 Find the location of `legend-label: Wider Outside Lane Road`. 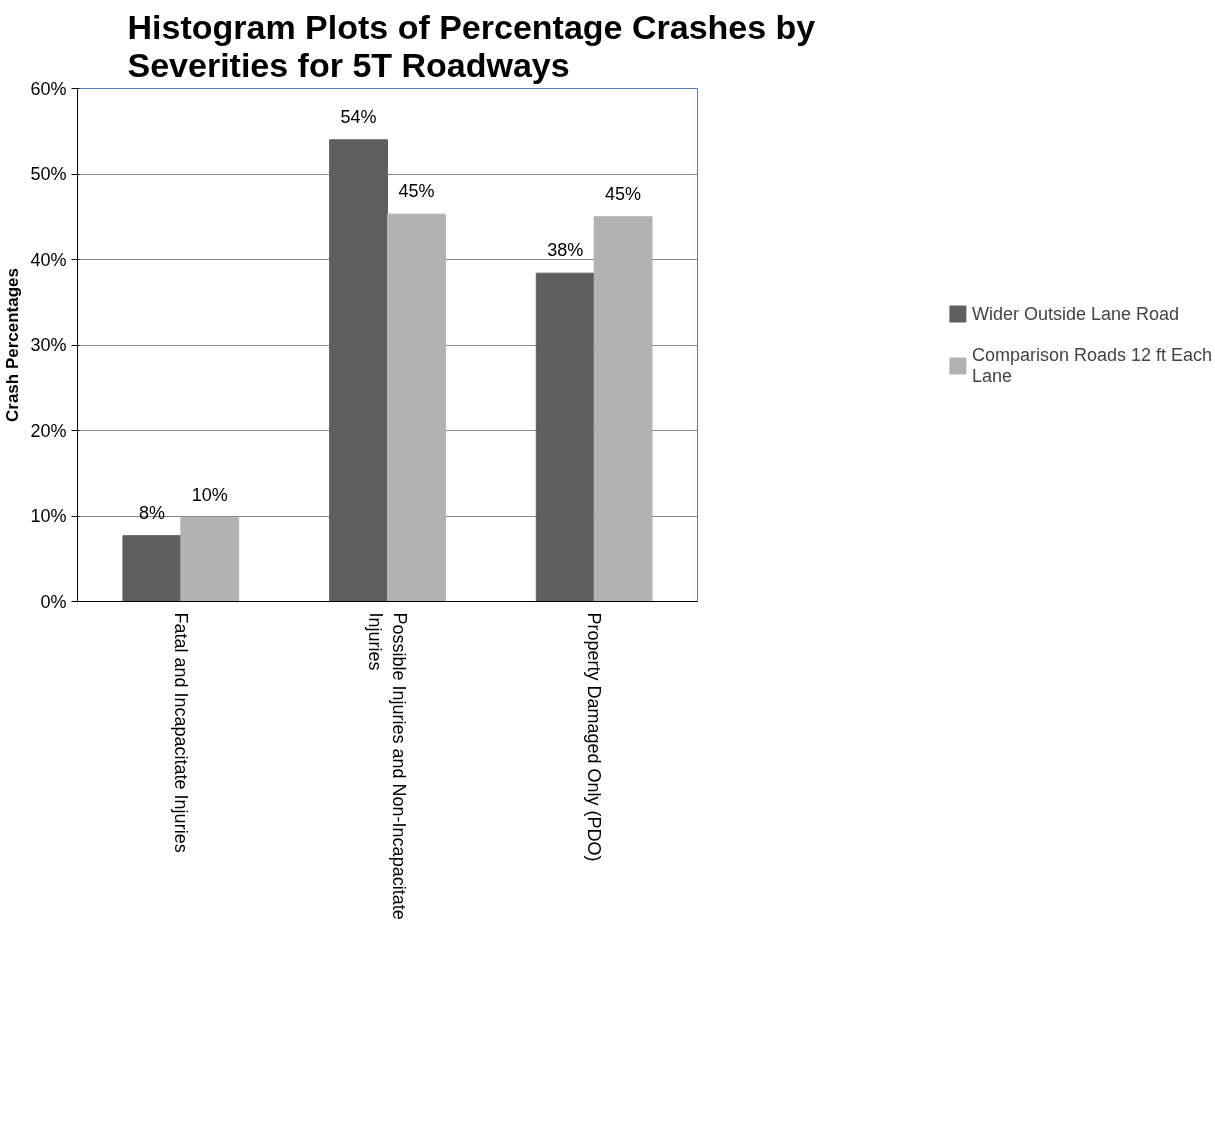

legend-label: Wider Outside Lane Road is located at coordinates (1075, 313).